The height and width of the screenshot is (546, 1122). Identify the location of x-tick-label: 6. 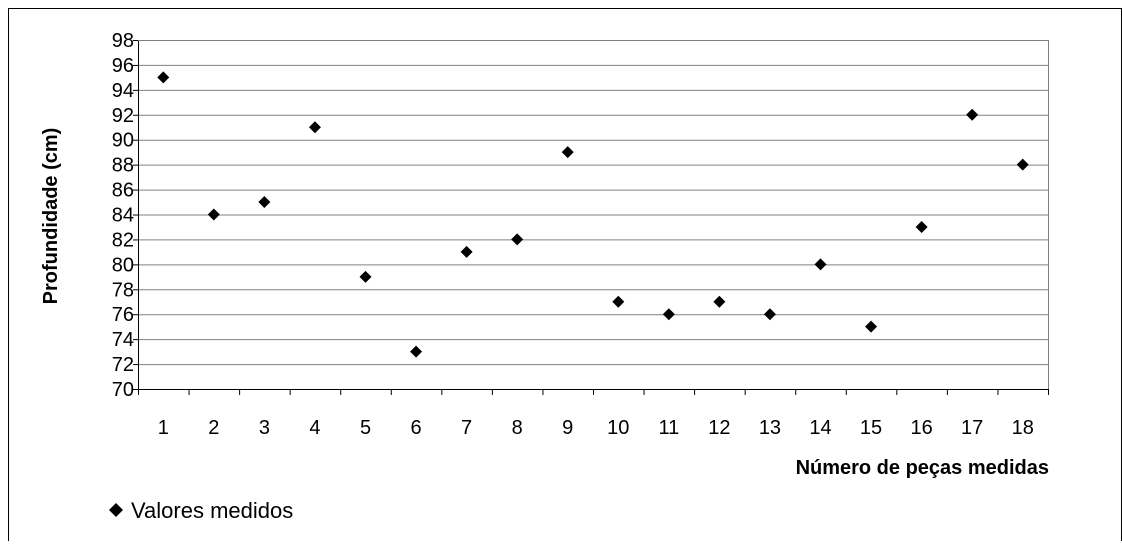
(415, 428).